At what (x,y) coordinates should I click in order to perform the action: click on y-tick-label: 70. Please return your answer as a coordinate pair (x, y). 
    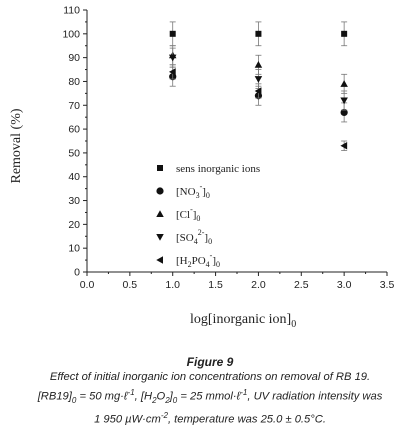
    Looking at the image, I should click on (74, 106).